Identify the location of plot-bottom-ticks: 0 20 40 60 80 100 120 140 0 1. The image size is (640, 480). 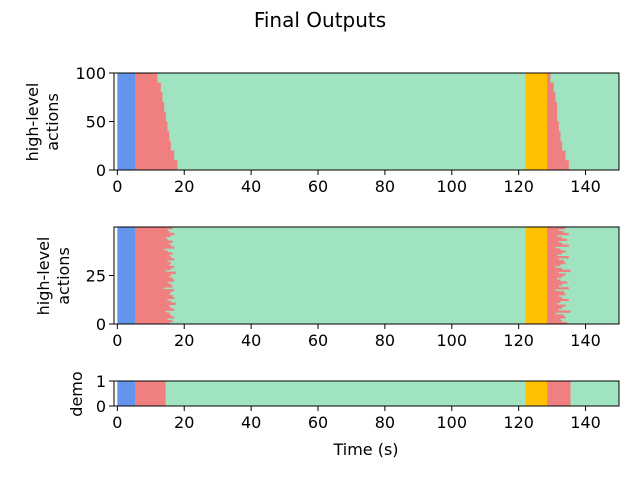
(348, 402).